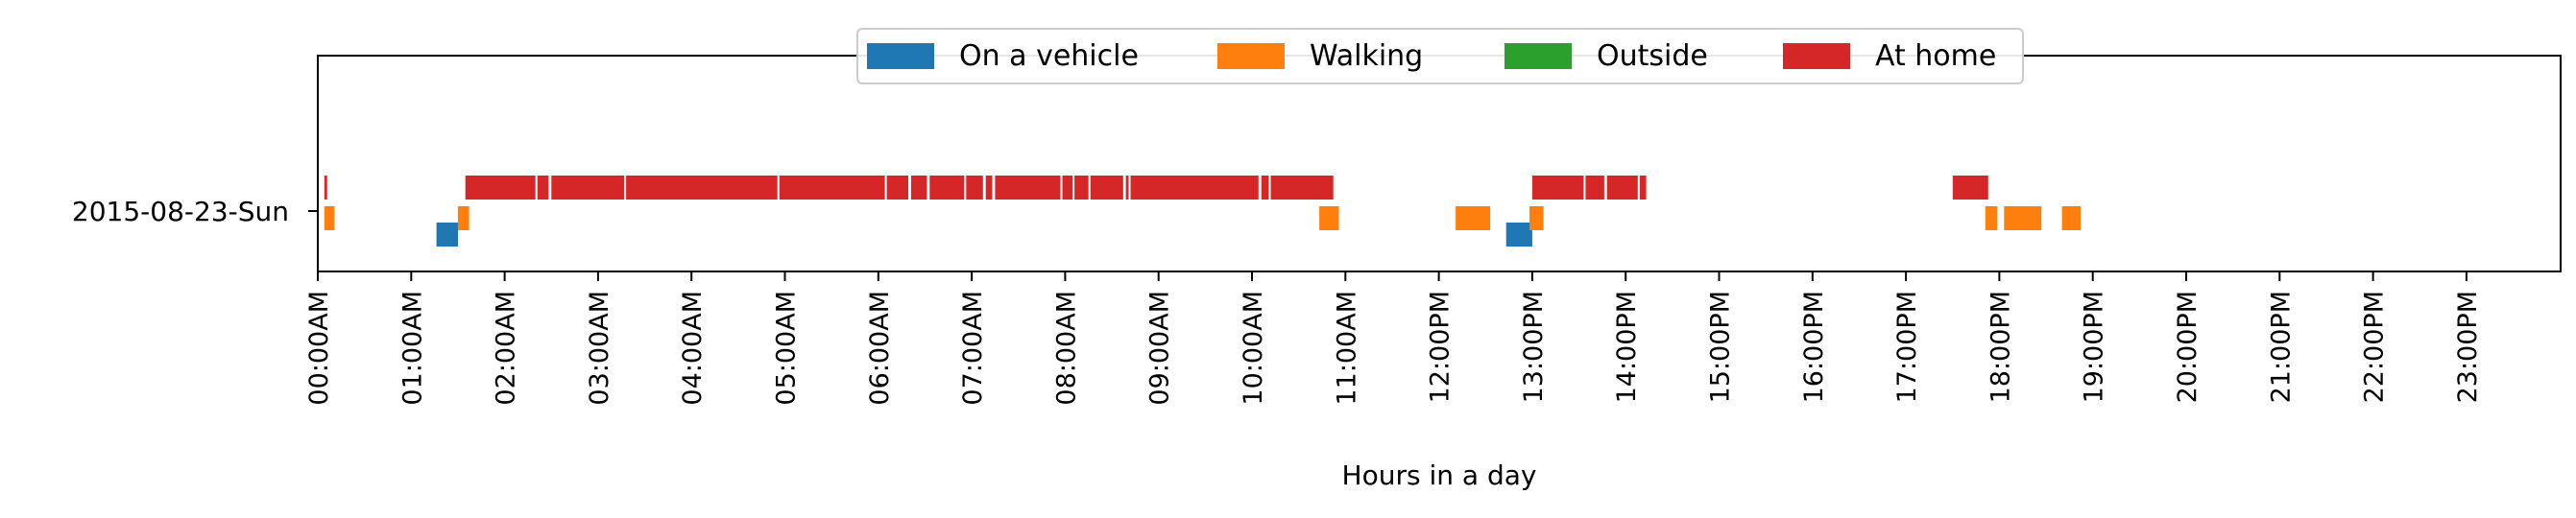 The width and height of the screenshot is (2576, 518). Describe the element at coordinates (1534, 347) in the screenshot. I see `x-tick-label: 13:00PM` at that location.